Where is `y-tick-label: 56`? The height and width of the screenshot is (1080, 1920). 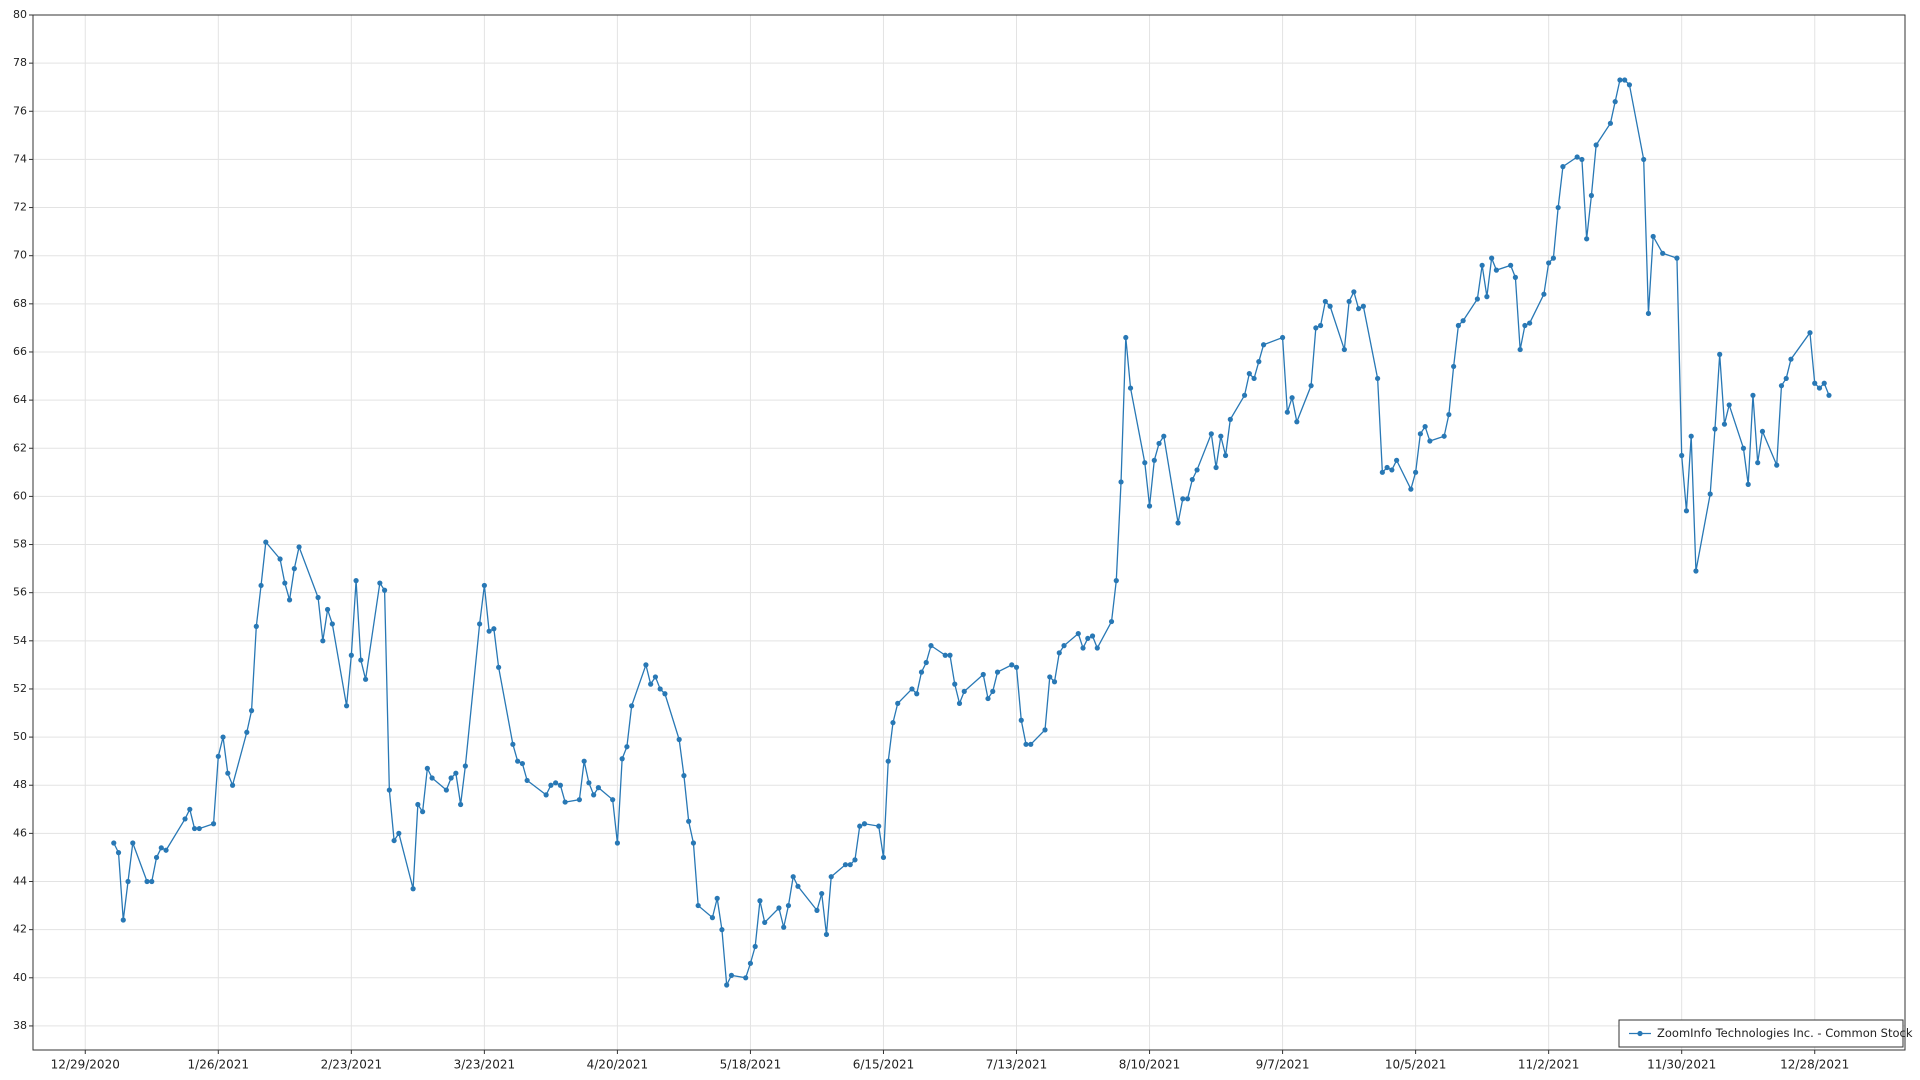
y-tick-label: 56 is located at coordinates (20, 592).